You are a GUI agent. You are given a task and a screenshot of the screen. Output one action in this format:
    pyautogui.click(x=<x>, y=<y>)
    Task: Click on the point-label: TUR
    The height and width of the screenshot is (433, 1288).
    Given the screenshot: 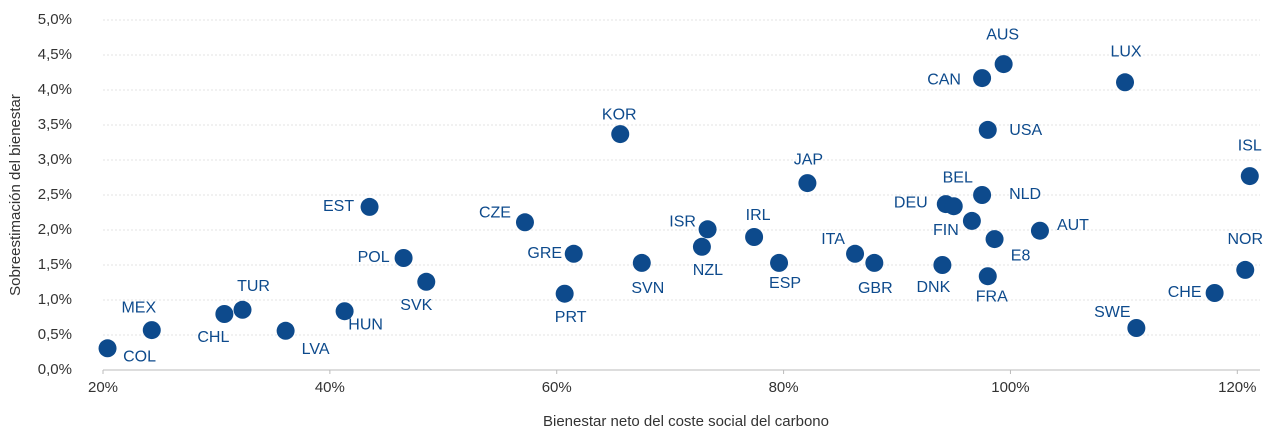 What is the action you would take?
    pyautogui.click(x=253, y=286)
    